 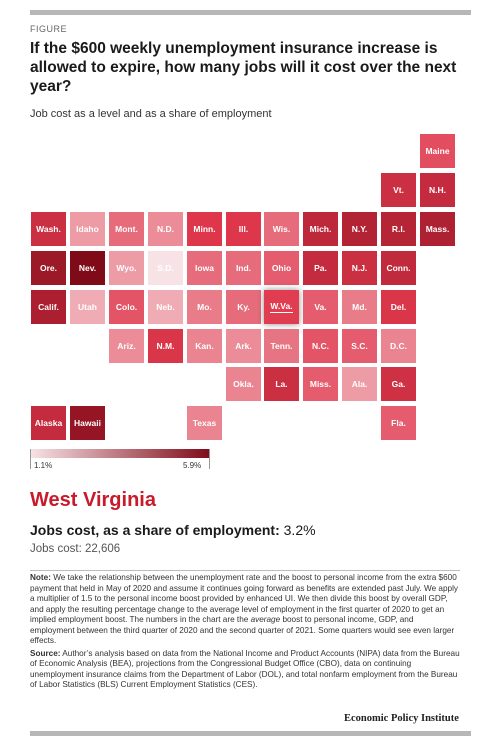 I want to click on state-tile-label: Md., so click(x=359, y=307).